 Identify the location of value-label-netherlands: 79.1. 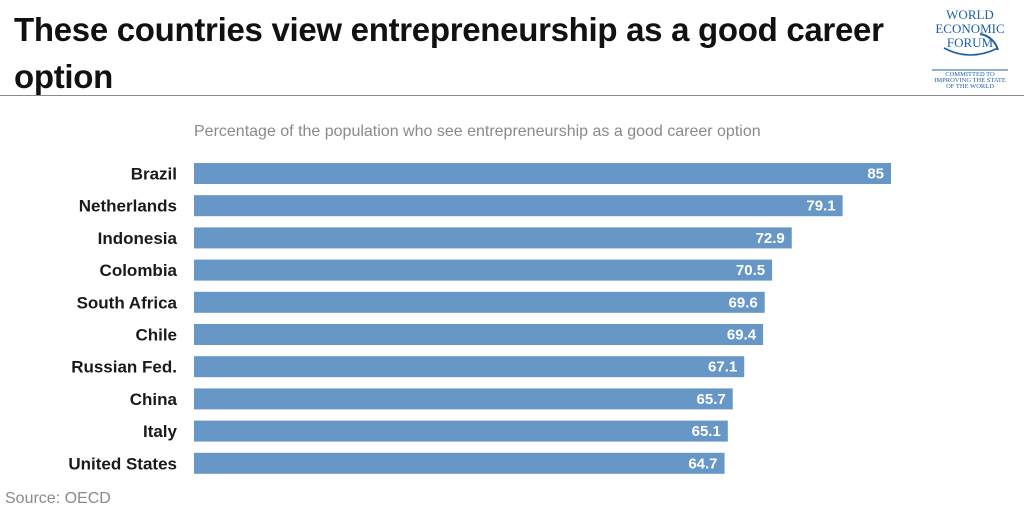
(820, 206).